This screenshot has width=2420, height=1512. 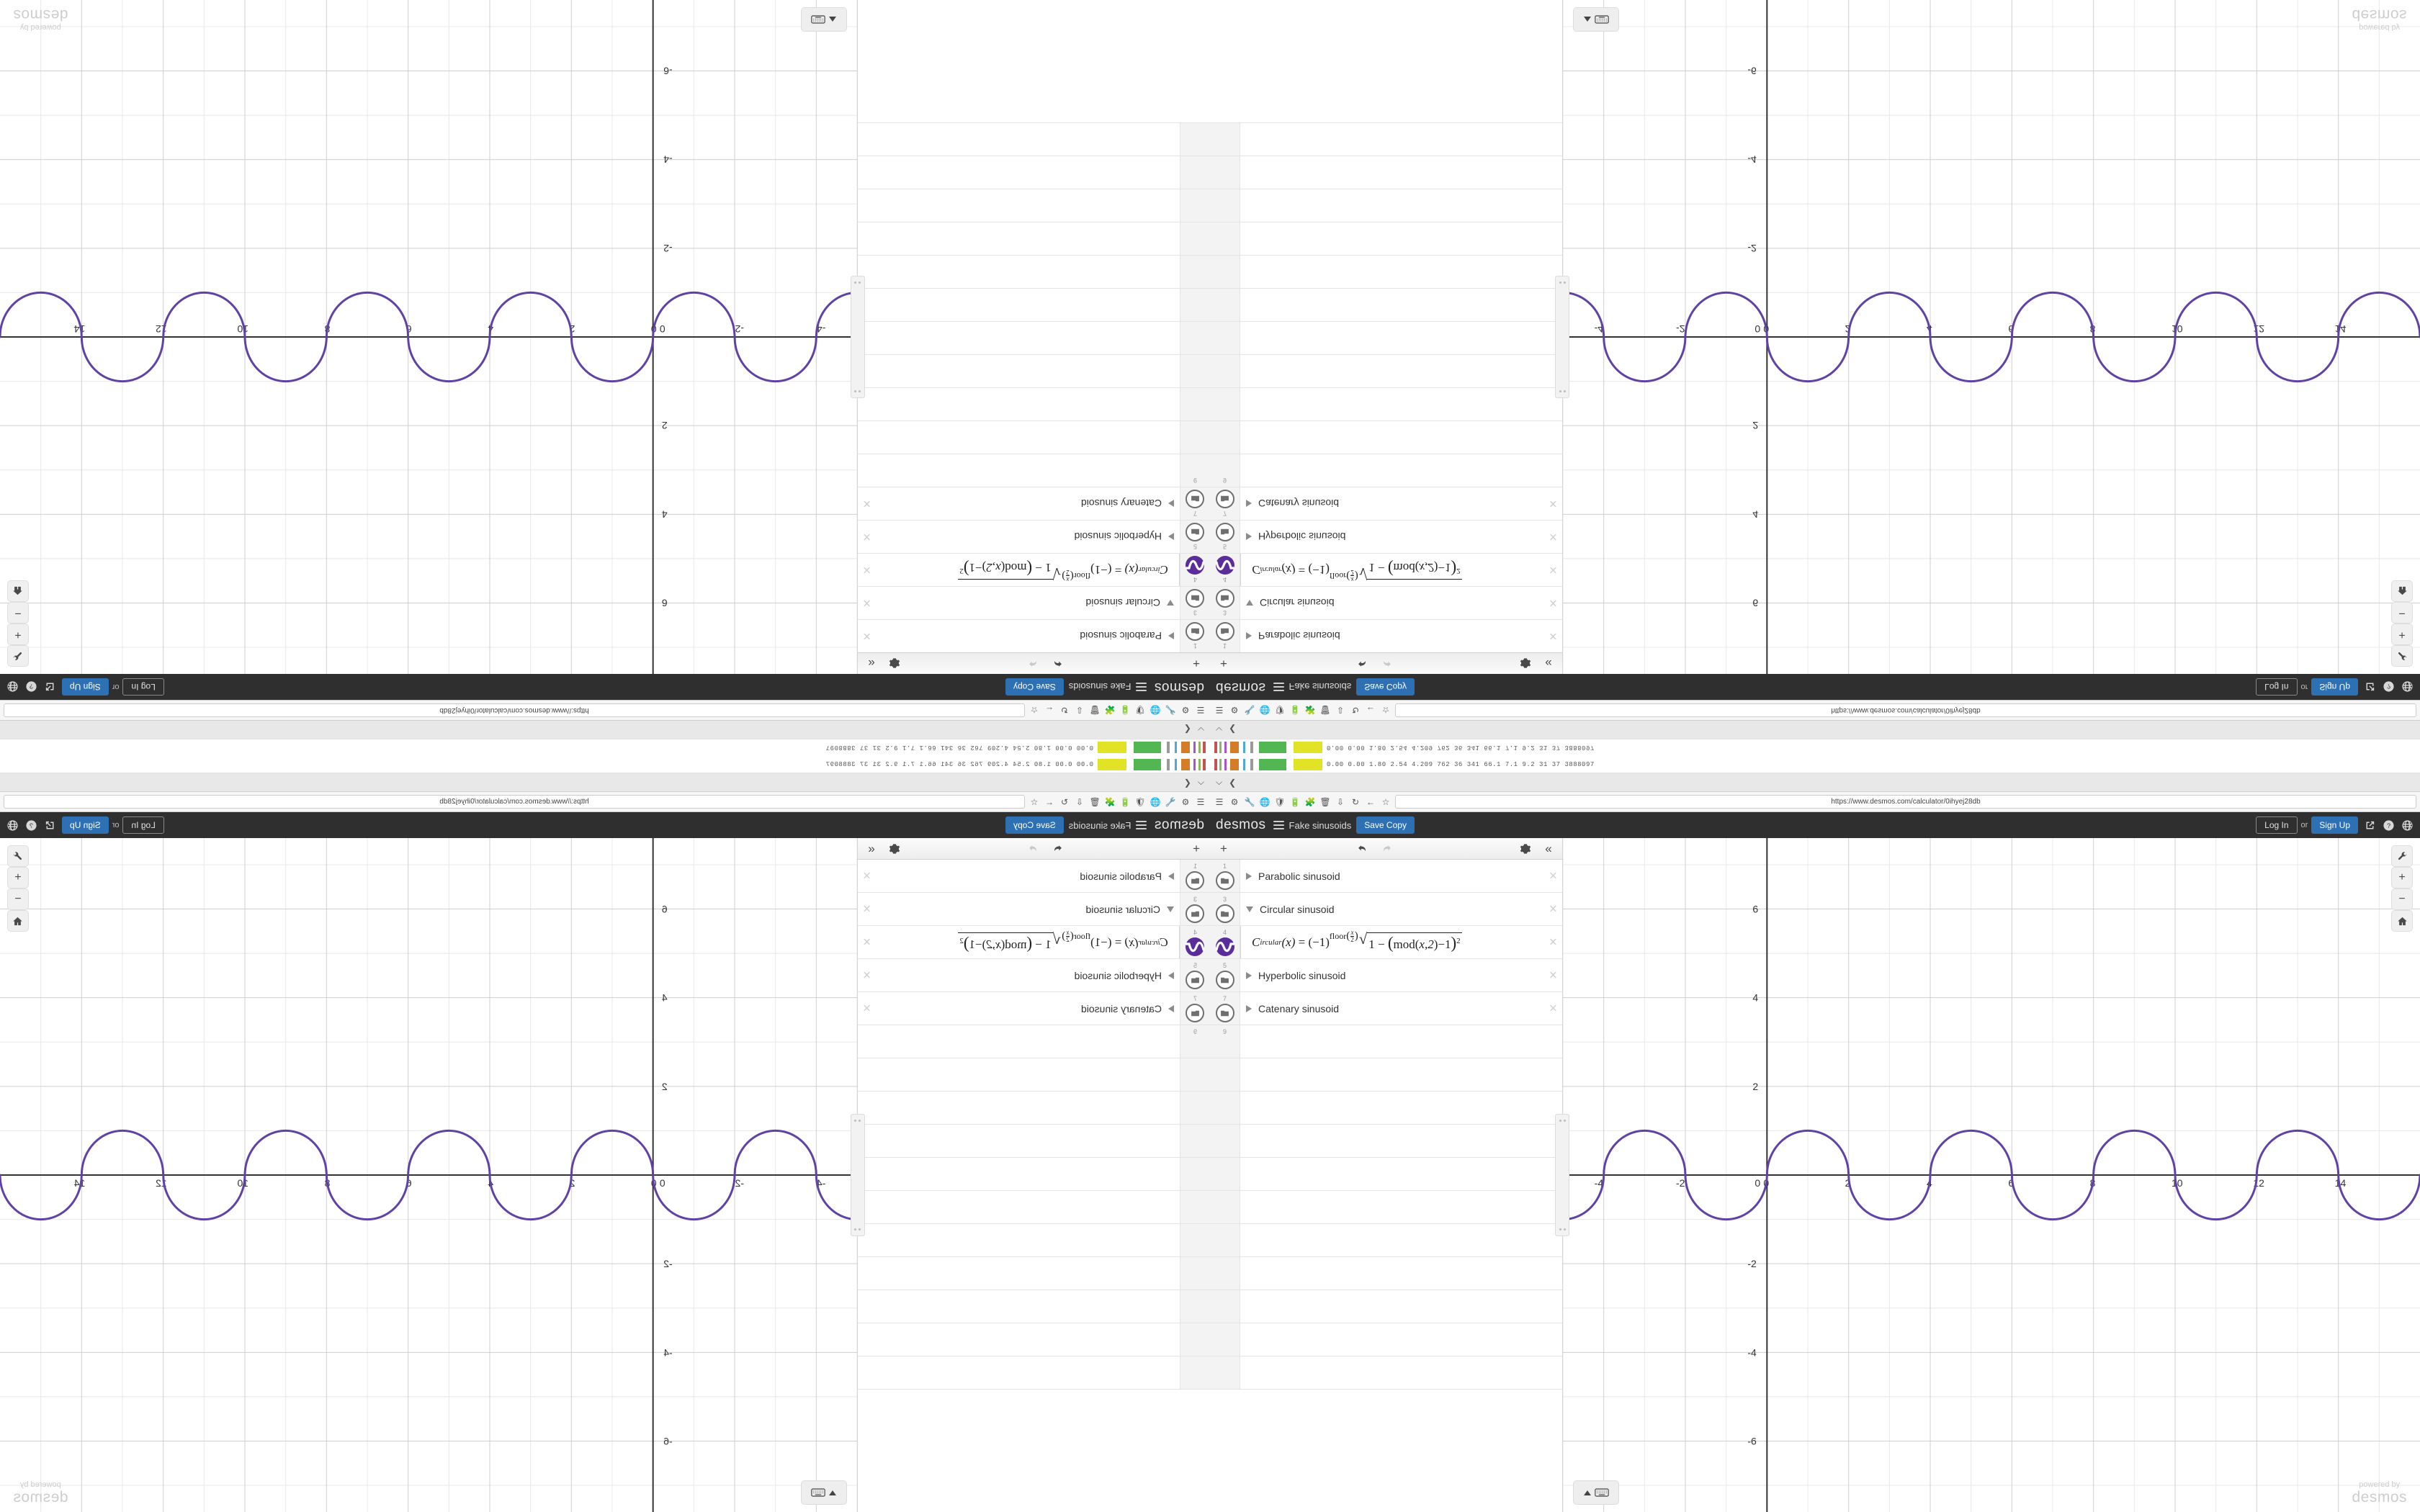 I want to click on home-icon, so click(x=2402, y=921).